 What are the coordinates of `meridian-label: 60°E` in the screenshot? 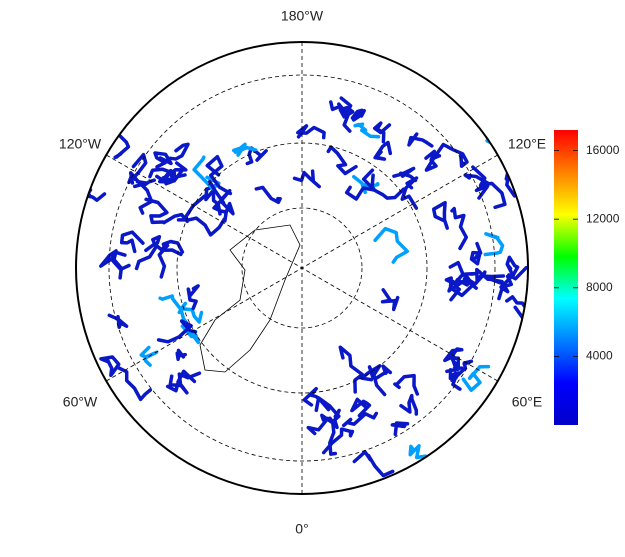 It's located at (527, 402).